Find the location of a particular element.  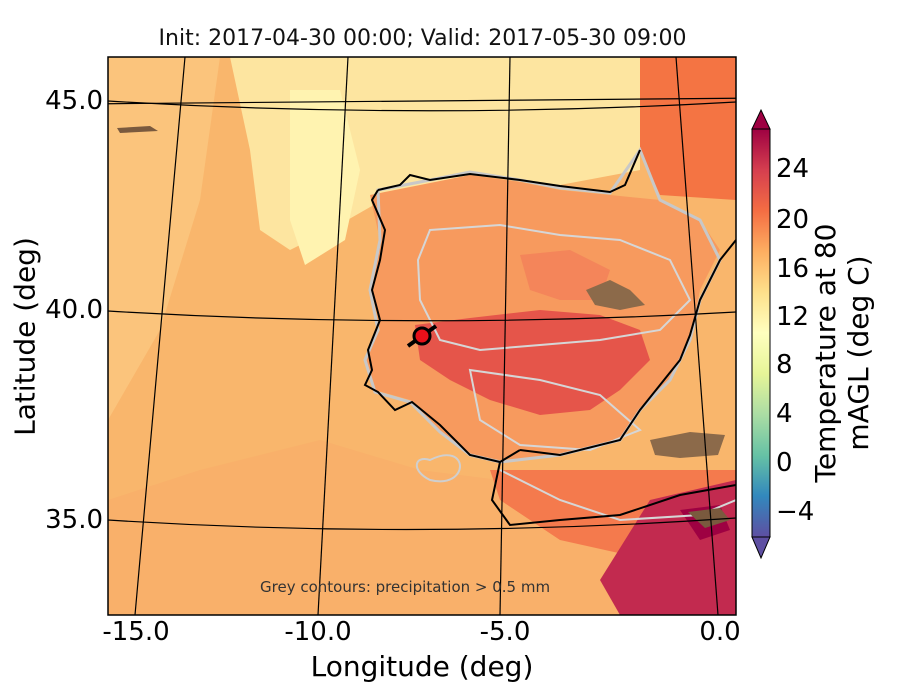

west-coastline is located at coordinates (442, 326).